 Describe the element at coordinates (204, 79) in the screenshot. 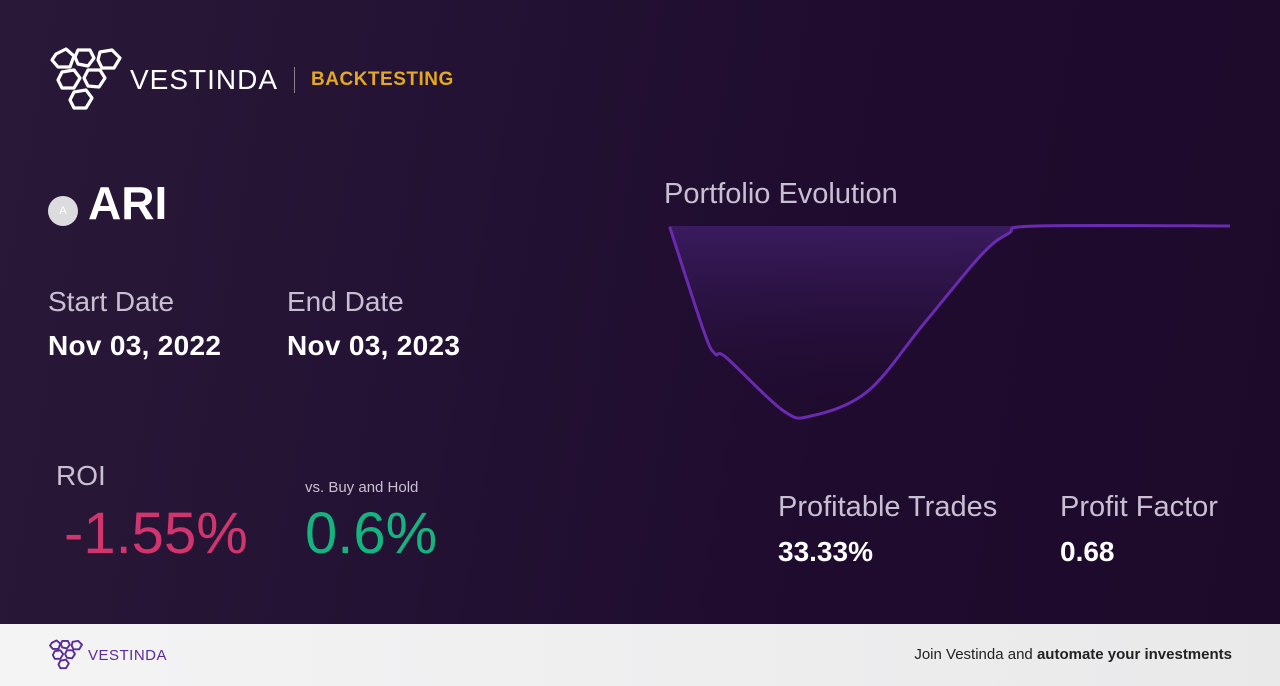

I see `brand-name: VESTINDA` at that location.